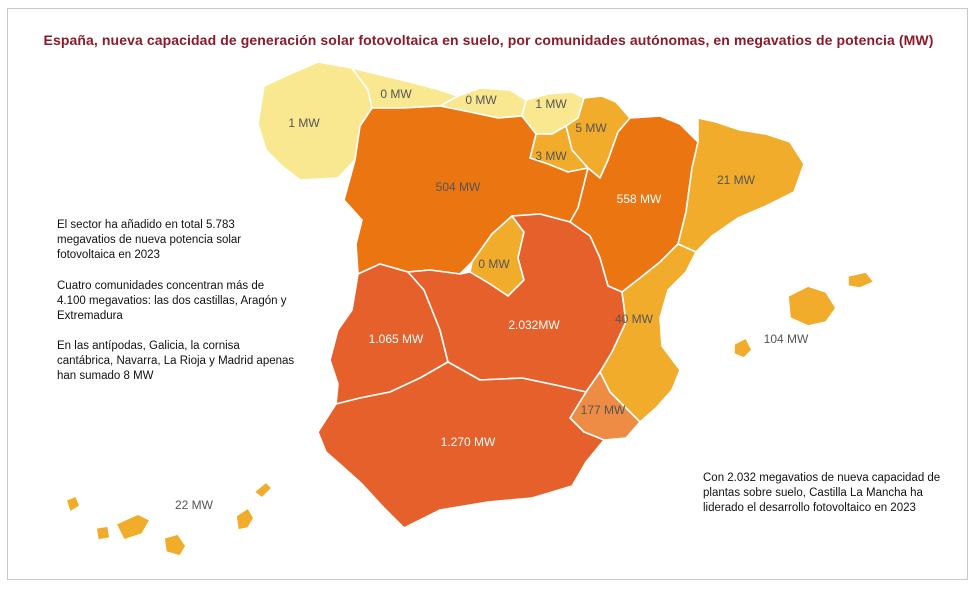 The height and width of the screenshot is (592, 977). Describe the element at coordinates (396, 94) in the screenshot. I see `label-asturias: 0 MW` at that location.